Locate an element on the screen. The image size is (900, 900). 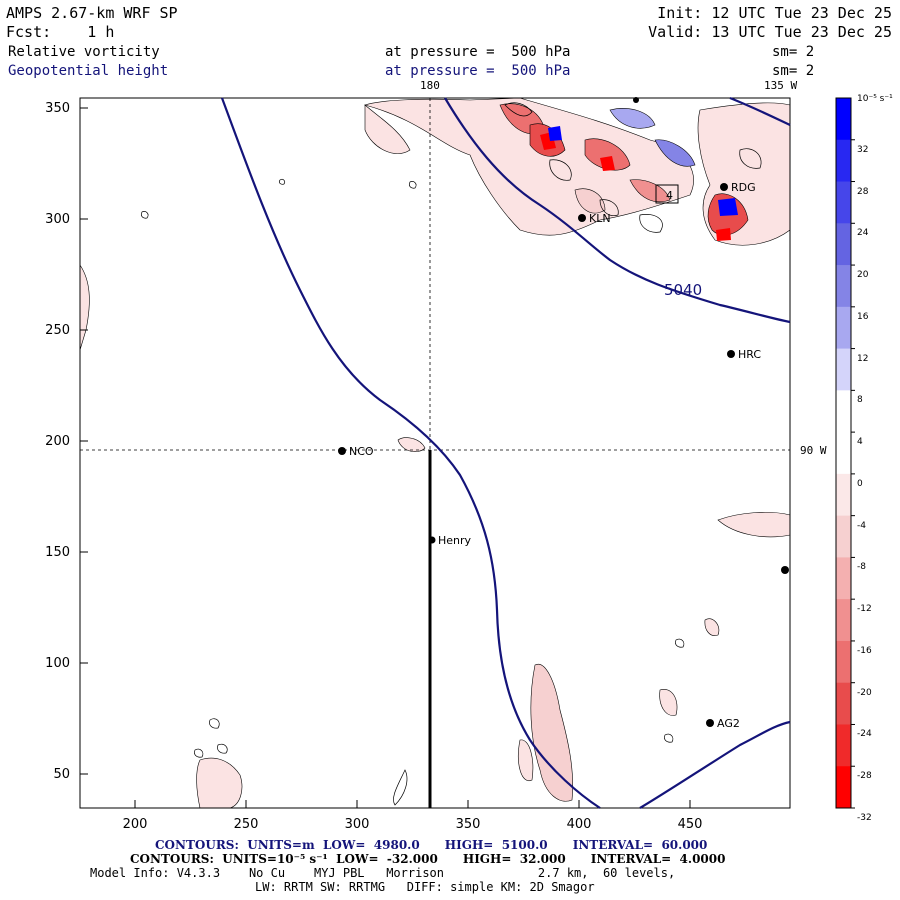
field1-level: at pressure = 500 hPa is located at coordinates (478, 52).